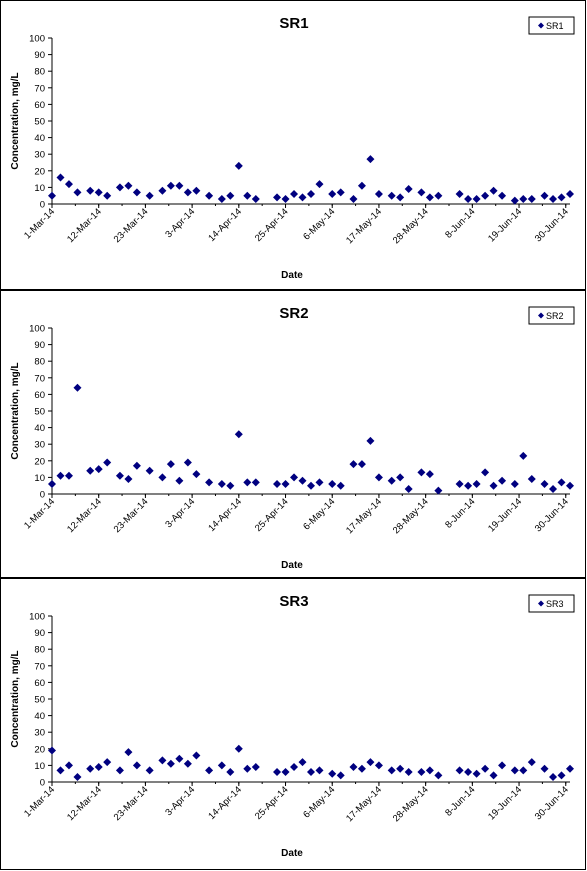 Image resolution: width=587 pixels, height=871 pixels. I want to click on y-tick-label: 100, so click(37, 39).